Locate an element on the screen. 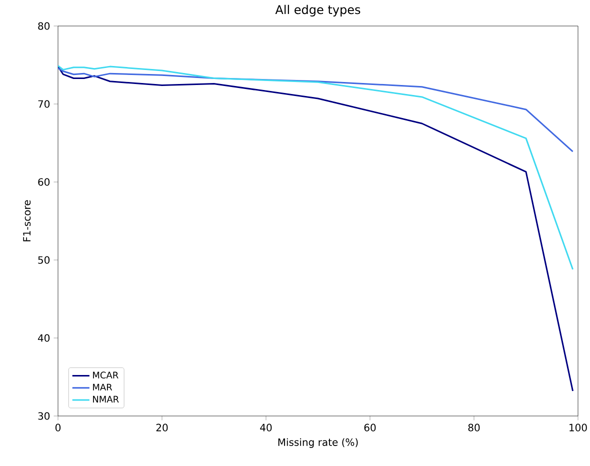  legend-label: MAR is located at coordinates (102, 387).